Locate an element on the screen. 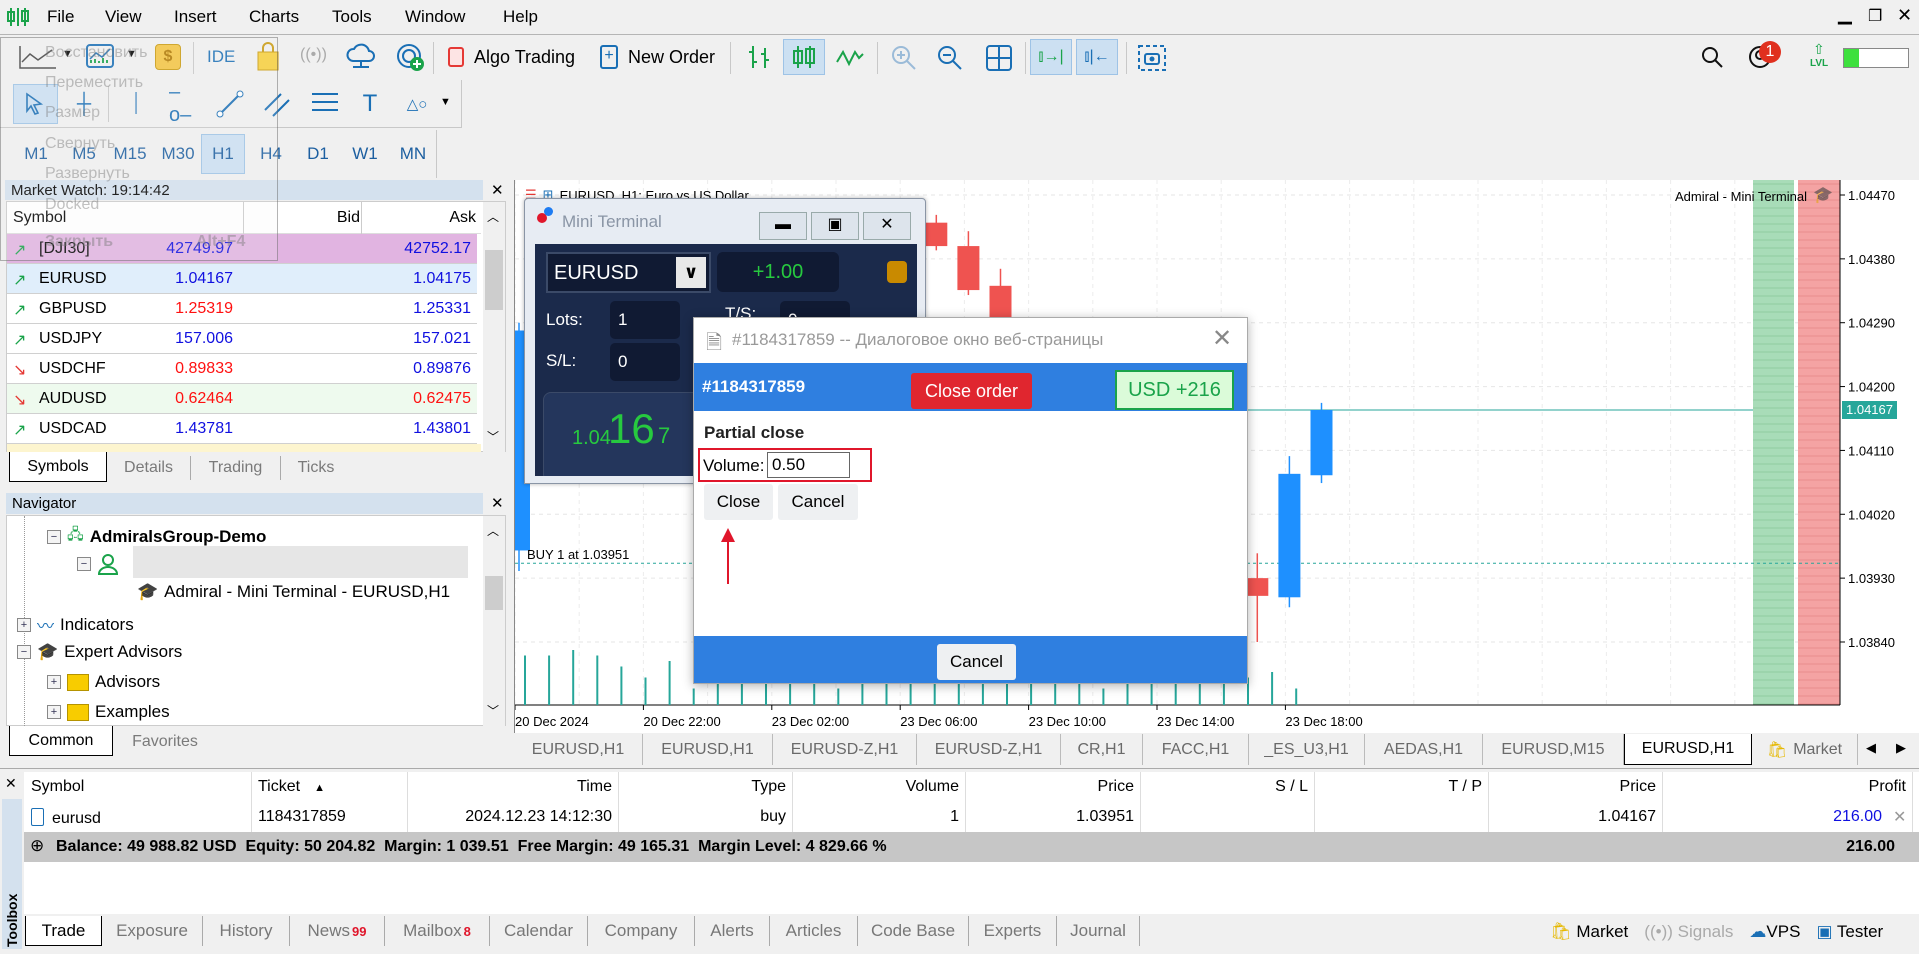 This screenshot has width=1919, height=954. market-bag-icon is located at coordinates (268, 57).